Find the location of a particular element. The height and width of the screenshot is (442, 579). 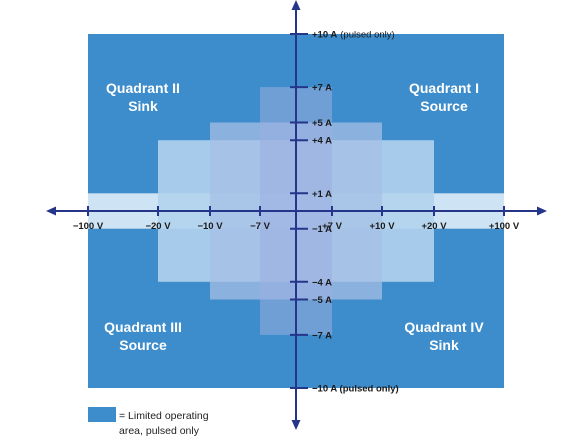

current-tick-label: −1 A is located at coordinates (322, 229).